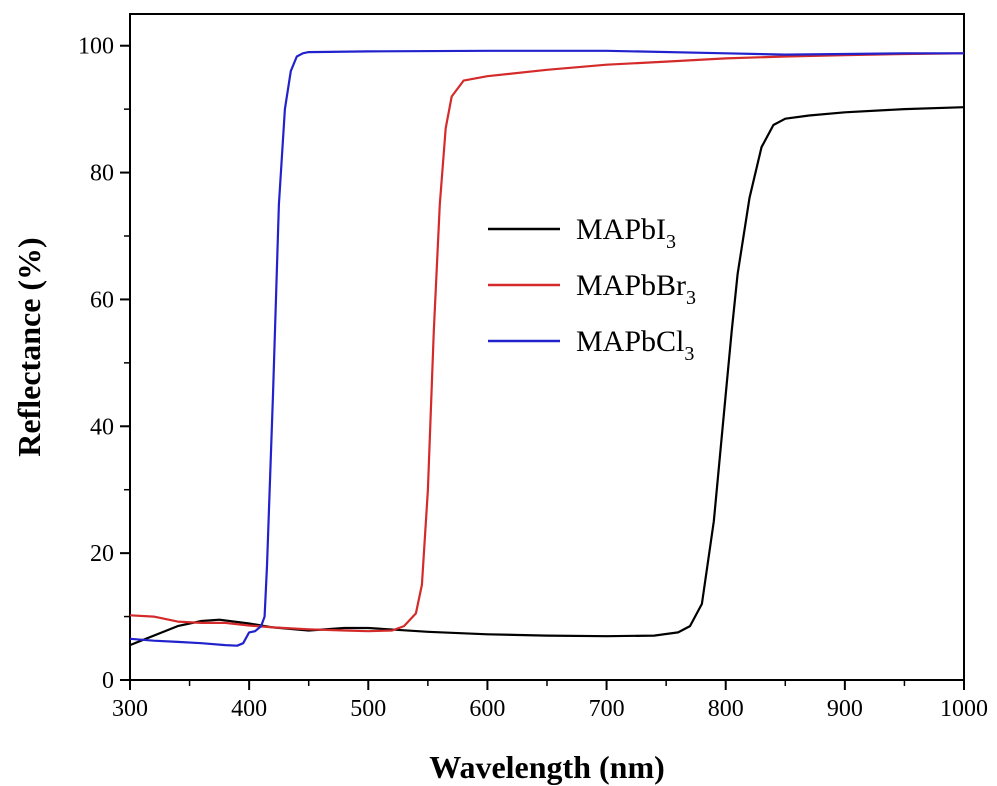  What do you see at coordinates (368, 709) in the screenshot?
I see `x-tick-label-500: 500` at bounding box center [368, 709].